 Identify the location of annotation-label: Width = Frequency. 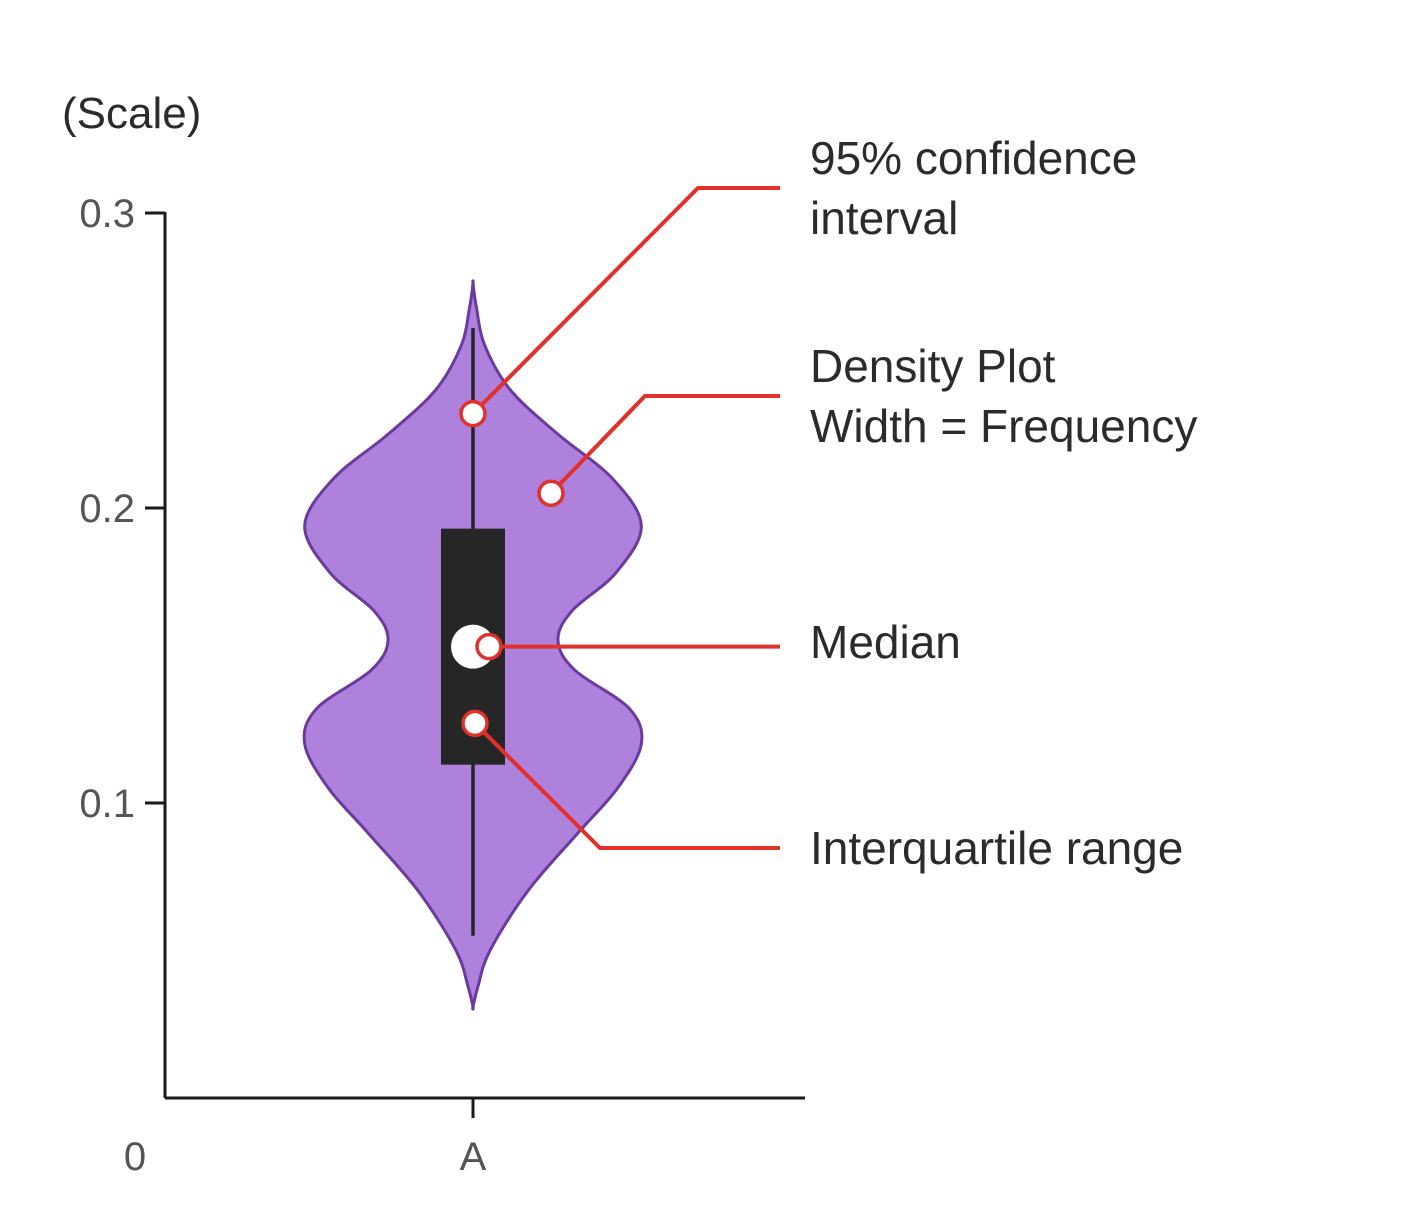
(1003, 426).